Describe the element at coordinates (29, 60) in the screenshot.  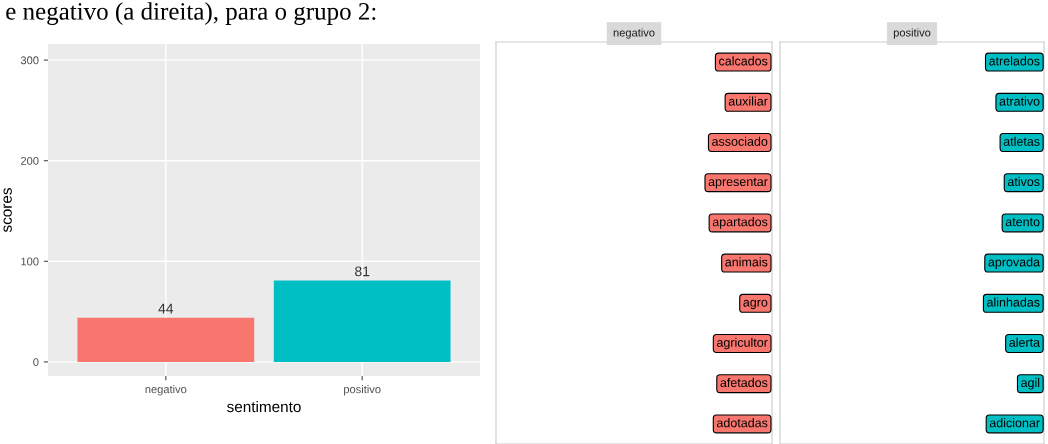
I see `y-tick-label: 300` at that location.